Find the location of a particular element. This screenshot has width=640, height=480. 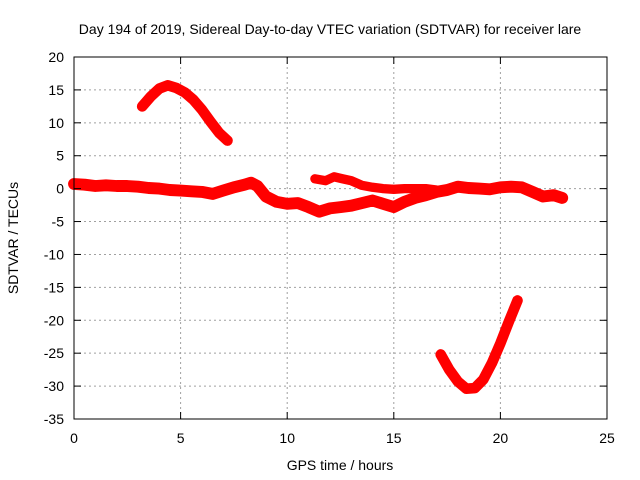

y-axis-label: SDTVAR / TECUs is located at coordinates (13, 238).